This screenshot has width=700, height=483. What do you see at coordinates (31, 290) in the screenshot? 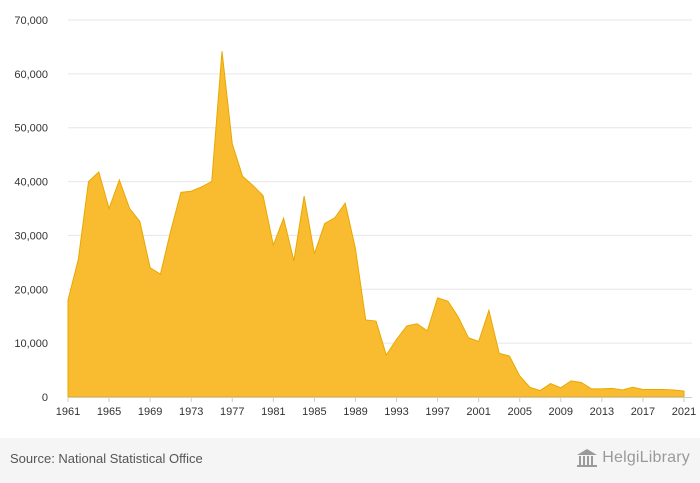
I see `y-tick-label: 20,000` at bounding box center [31, 290].